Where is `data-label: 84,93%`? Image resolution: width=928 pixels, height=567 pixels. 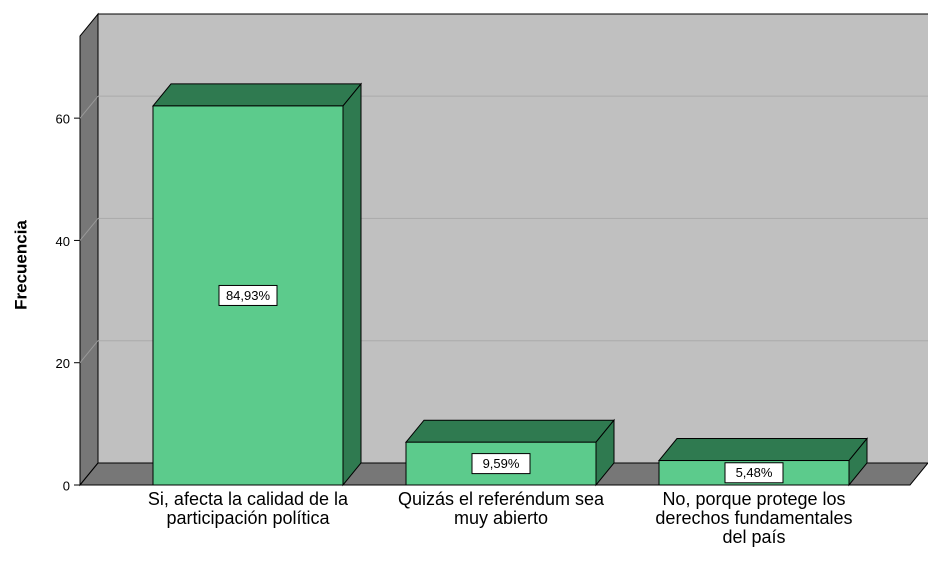
data-label: 84,93% is located at coordinates (248, 295).